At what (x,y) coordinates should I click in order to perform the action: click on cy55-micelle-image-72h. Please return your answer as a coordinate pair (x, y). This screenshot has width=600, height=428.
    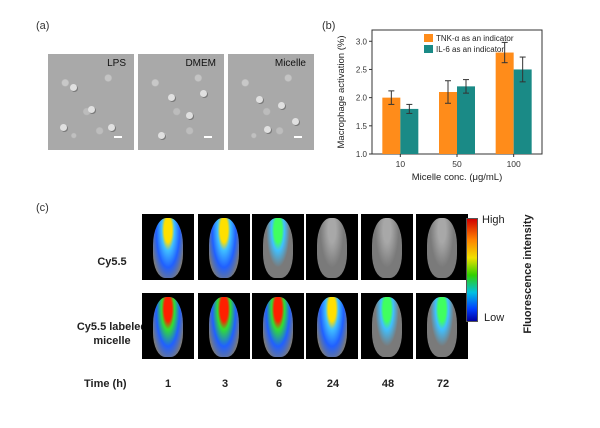
    Looking at the image, I should click on (442, 326).